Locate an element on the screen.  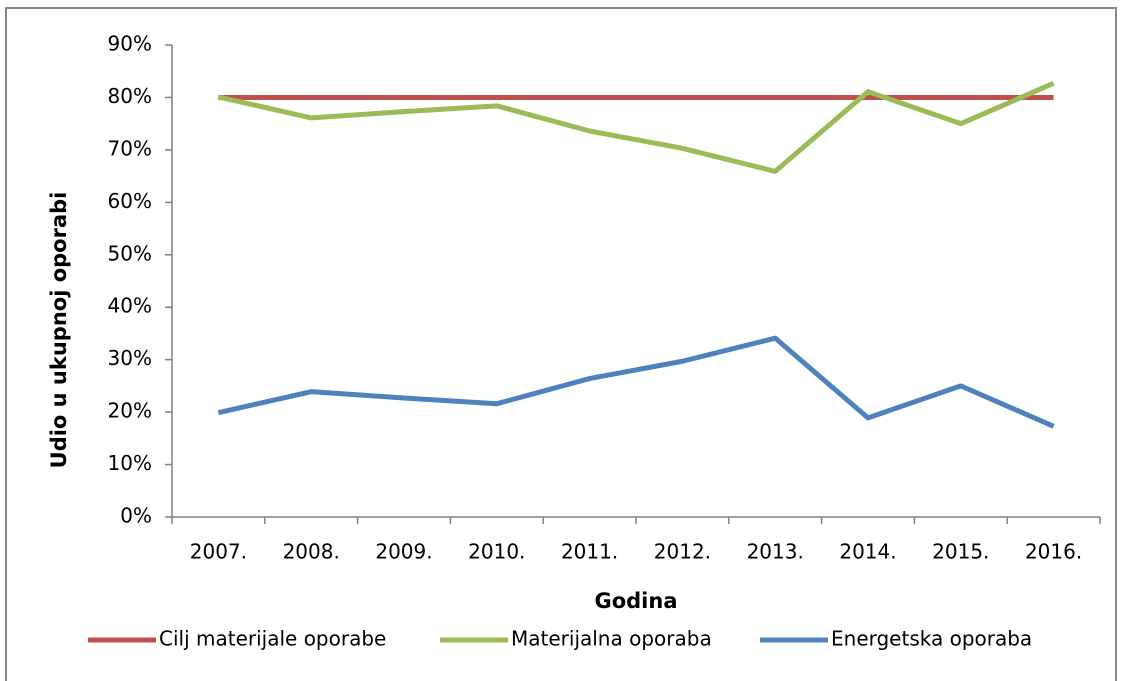
y-tick-label: 10% is located at coordinates (130, 463).